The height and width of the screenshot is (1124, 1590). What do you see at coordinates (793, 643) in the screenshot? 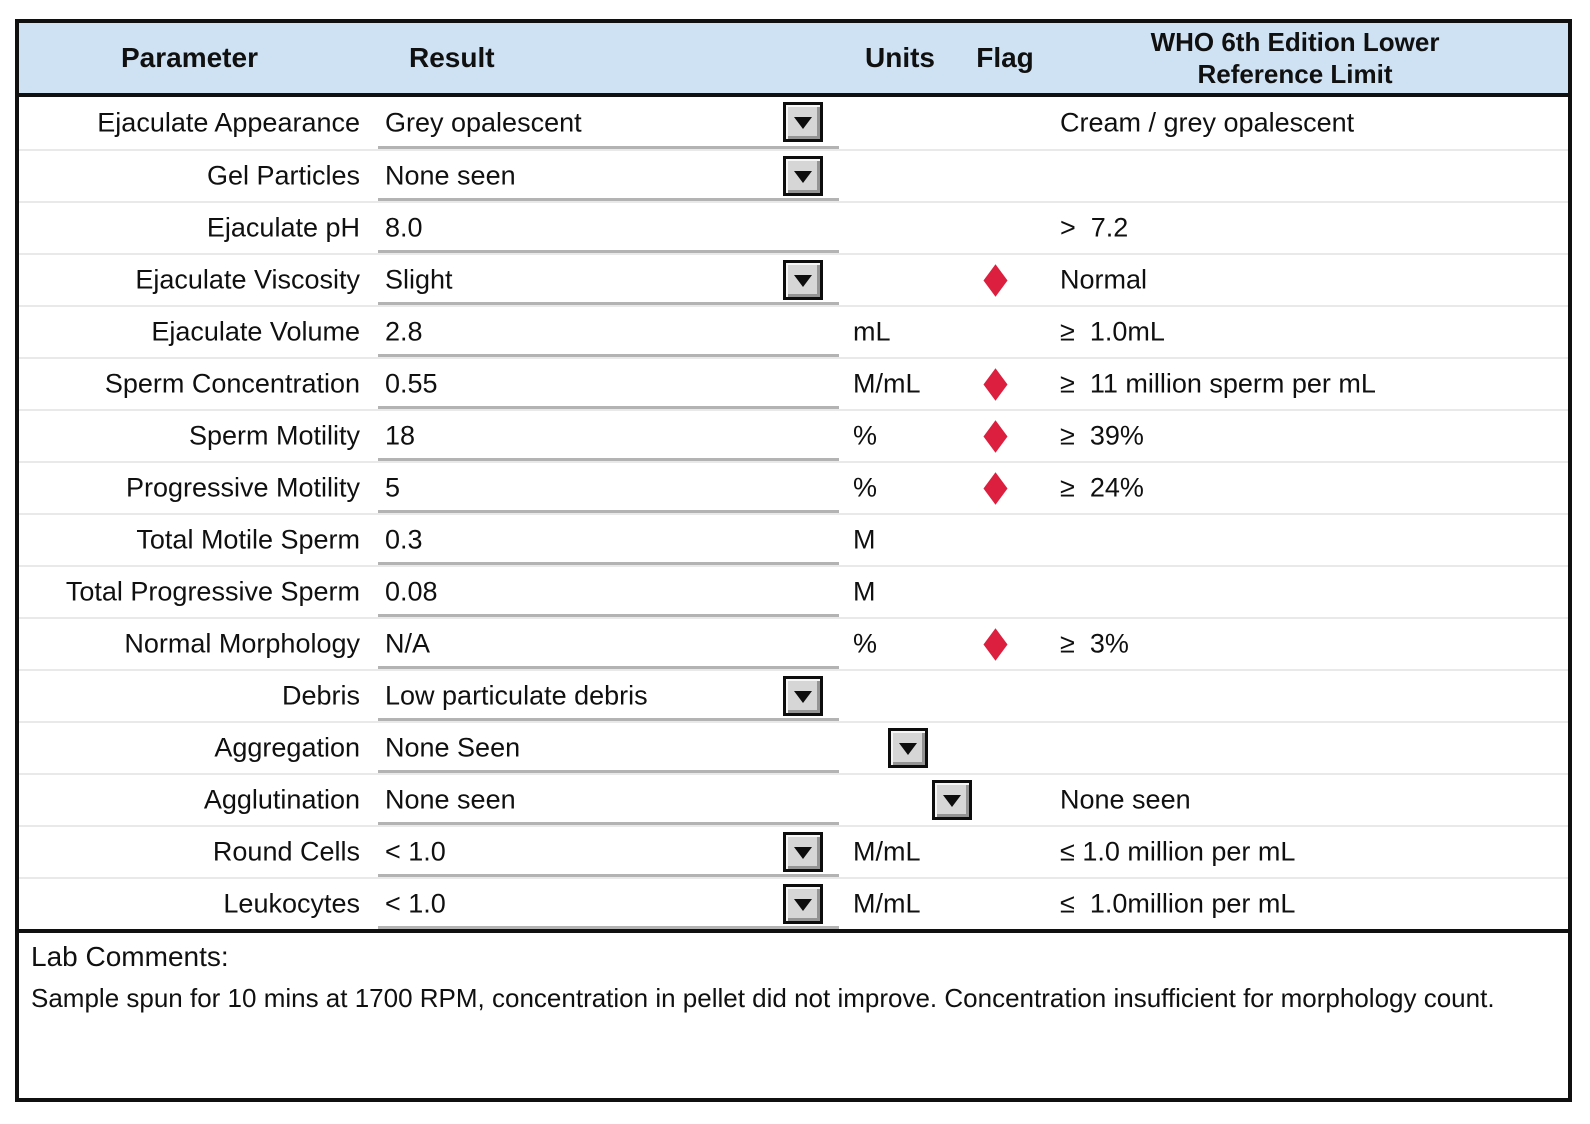
I see `table-row: Normal Morphology N/A% ≥ 3%` at bounding box center [793, 643].